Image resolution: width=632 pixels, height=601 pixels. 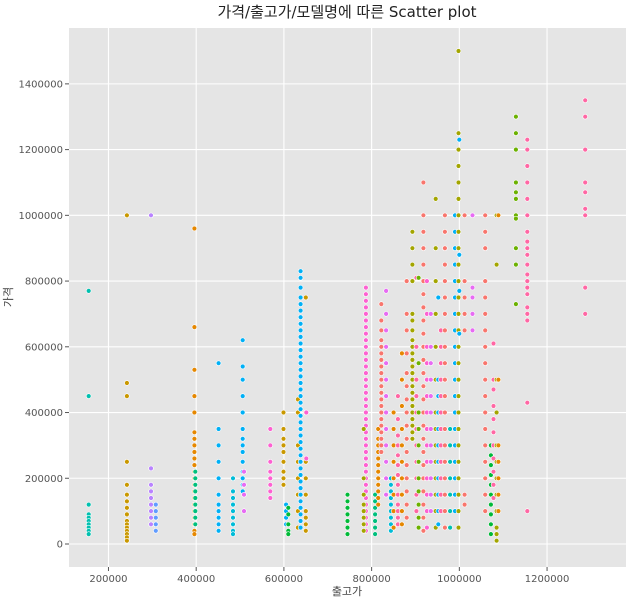 What do you see at coordinates (44, 413) in the screenshot?
I see `y-tick-label: 400000` at bounding box center [44, 413].